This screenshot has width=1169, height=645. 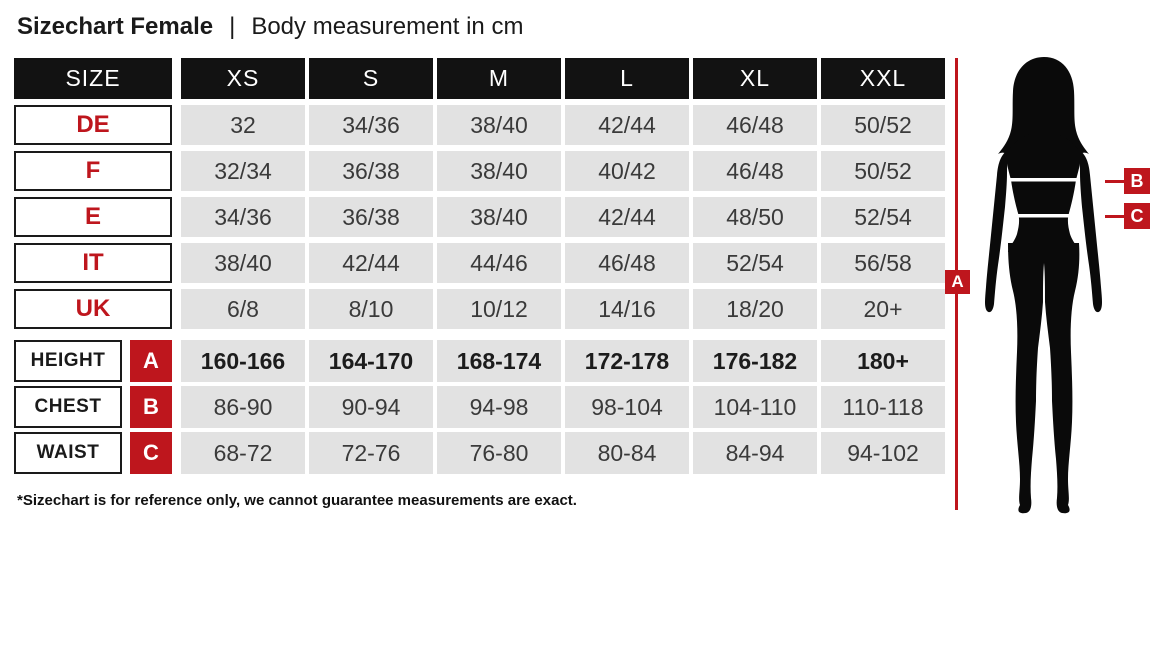 What do you see at coordinates (151, 453) in the screenshot?
I see `marker-c-badge: C` at bounding box center [151, 453].